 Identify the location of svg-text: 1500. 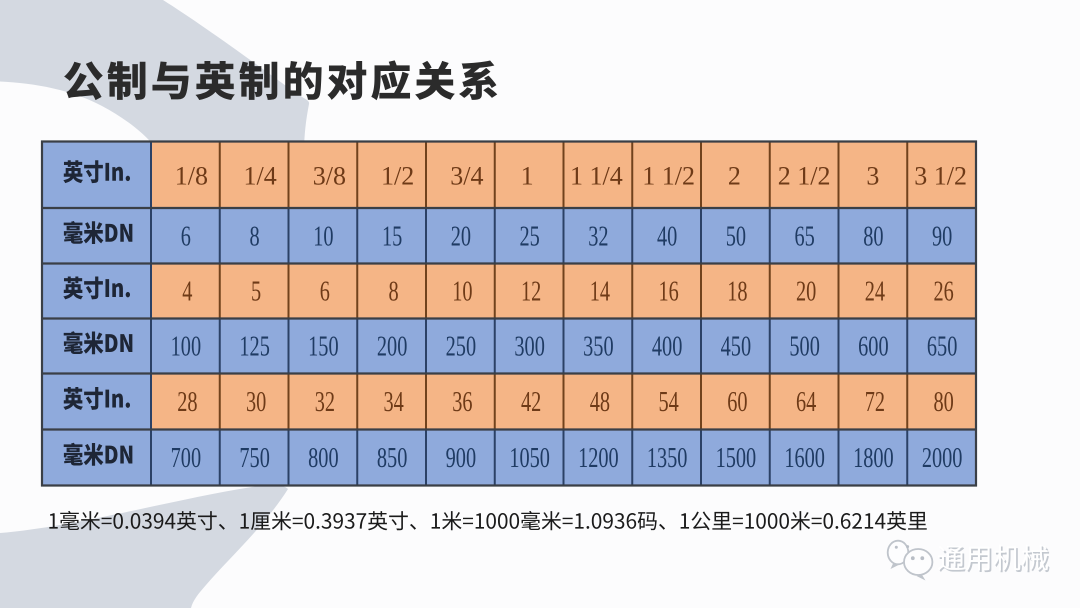
(736, 458).